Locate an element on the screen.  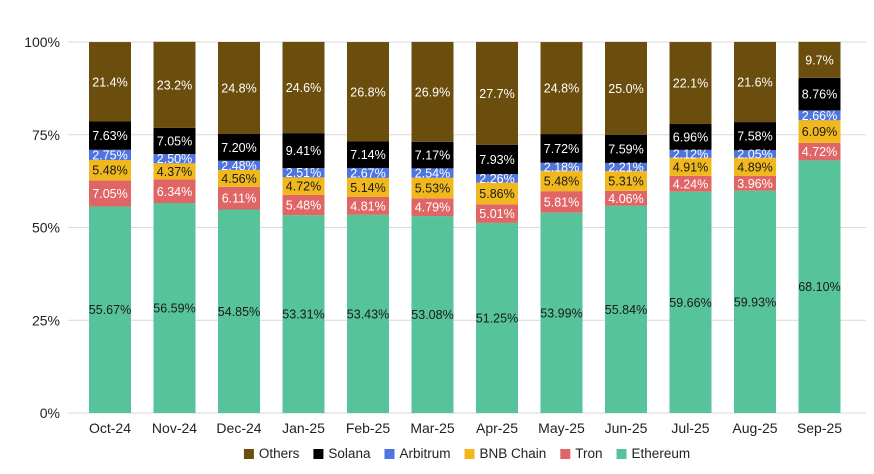
data-label: 3.96% is located at coordinates (754, 184).